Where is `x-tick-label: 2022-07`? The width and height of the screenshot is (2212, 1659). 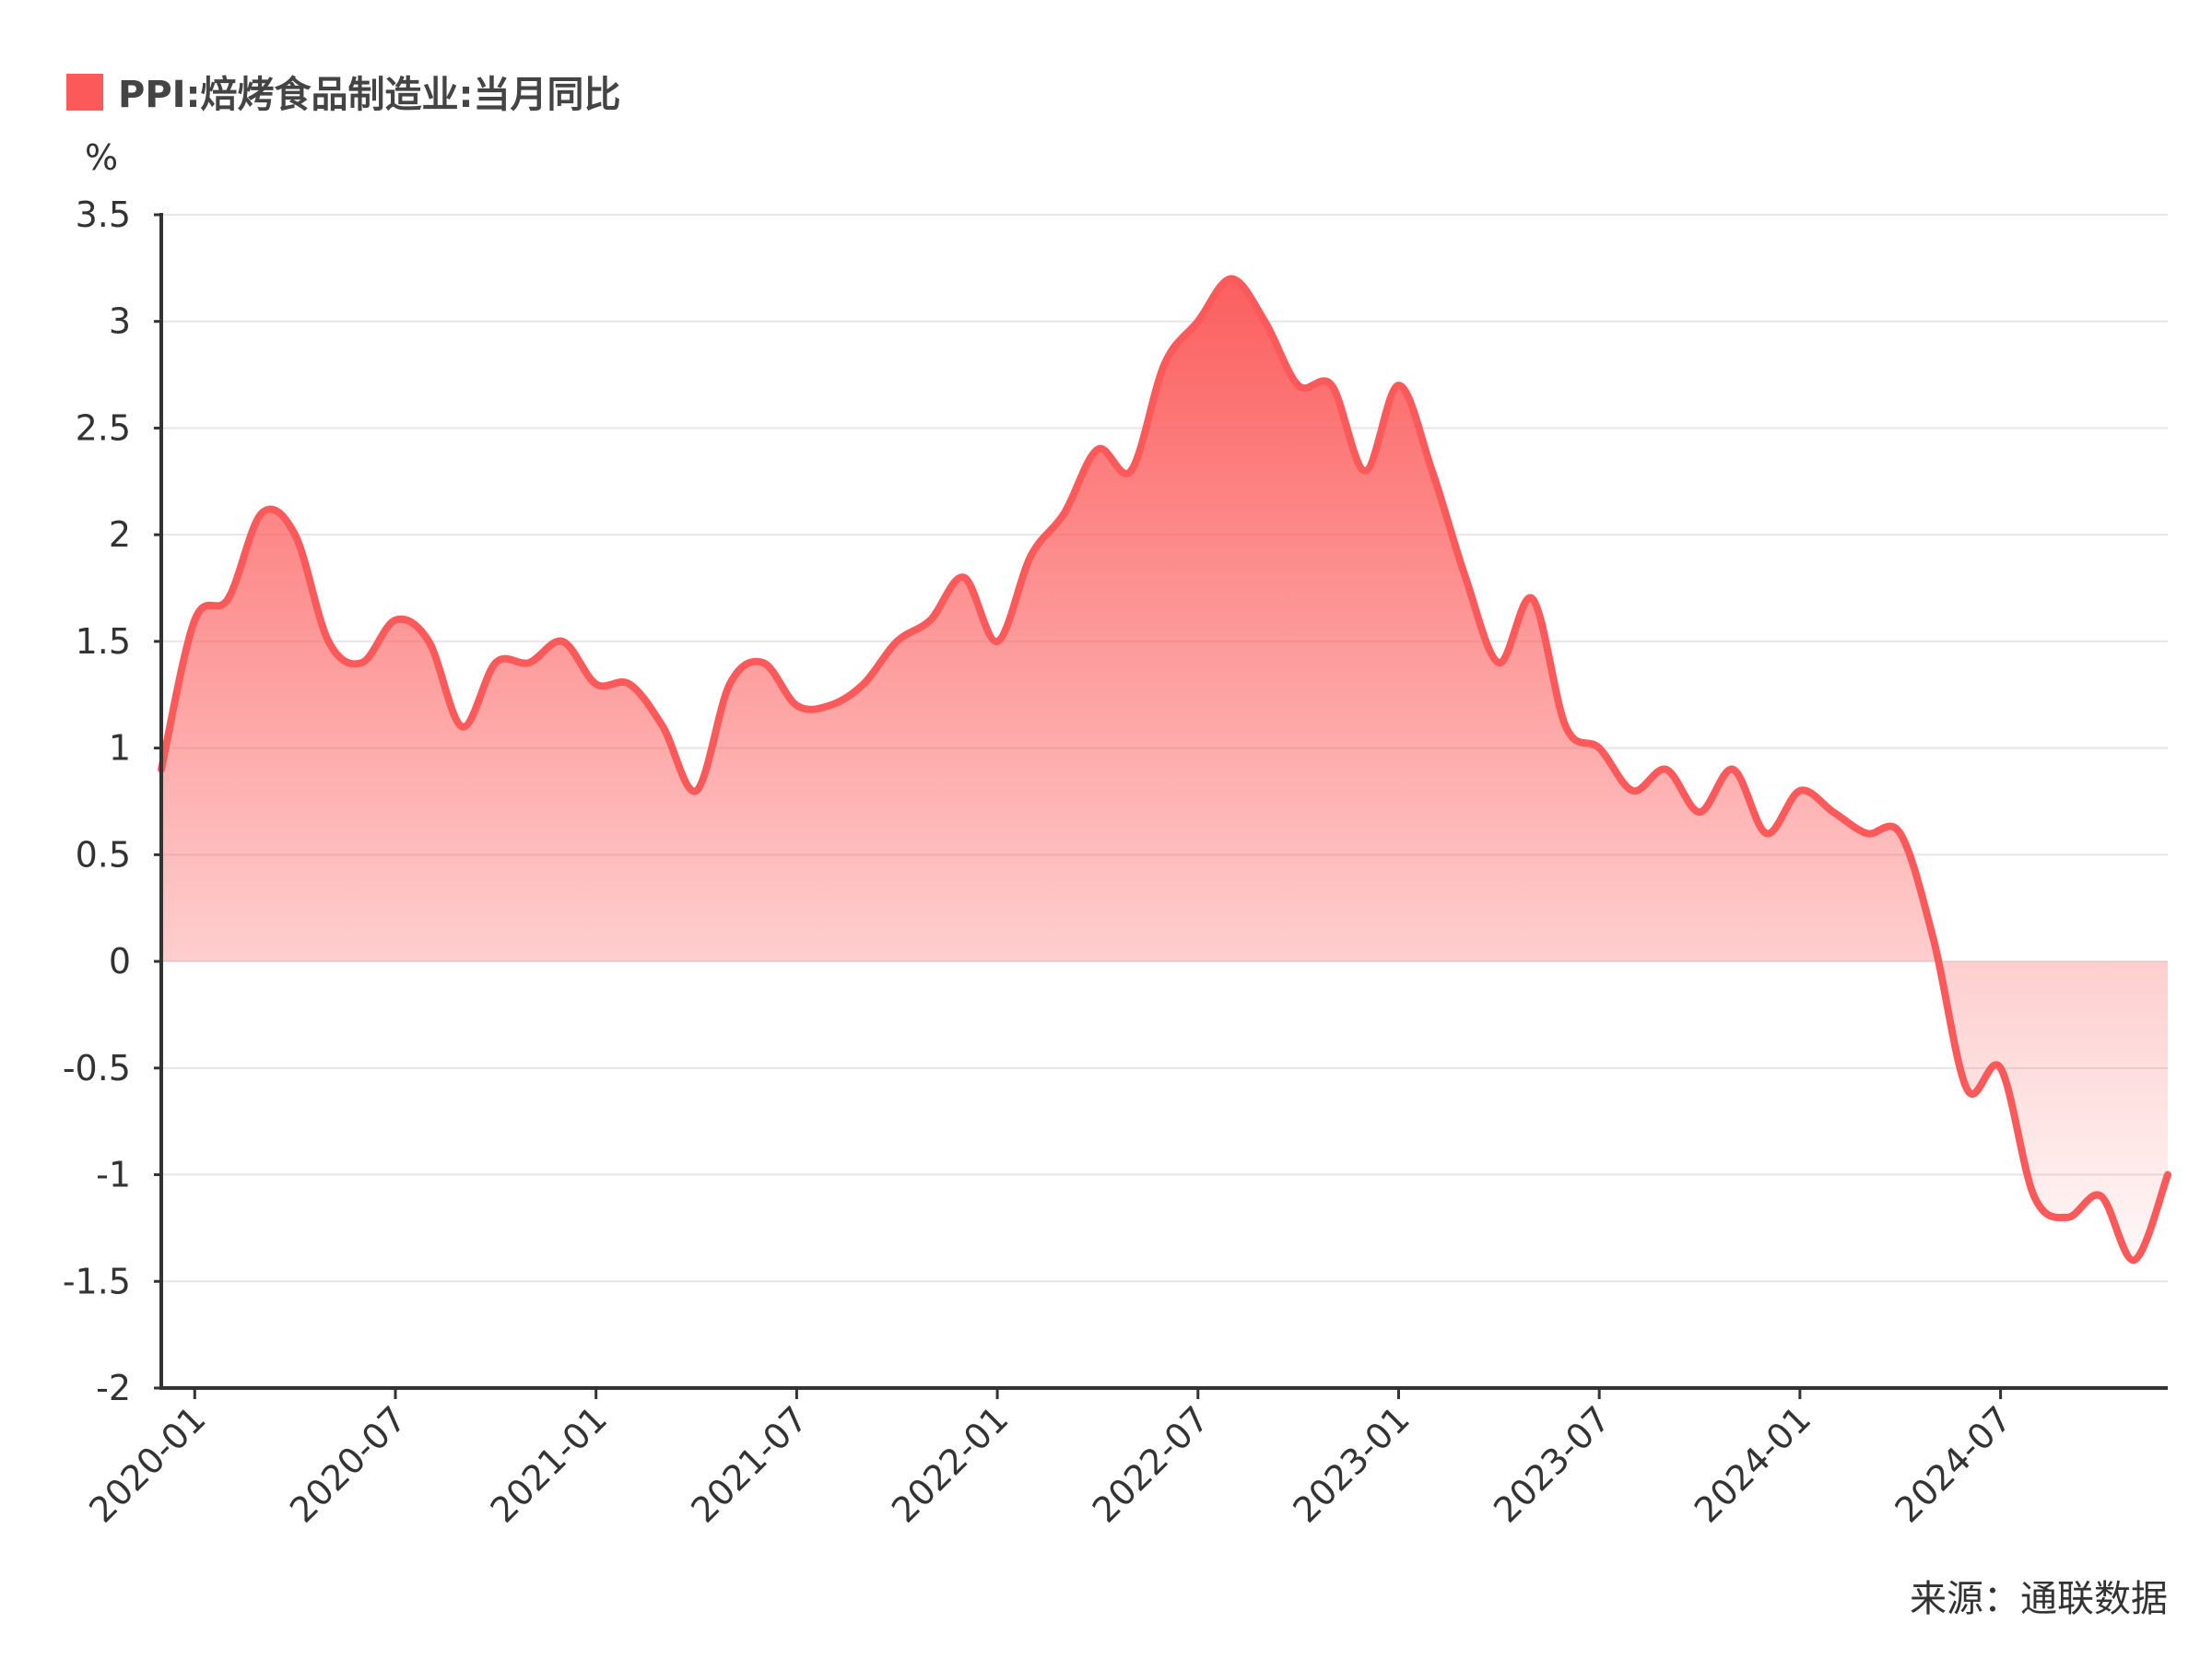 x-tick-label: 2022-07 is located at coordinates (1151, 1464).